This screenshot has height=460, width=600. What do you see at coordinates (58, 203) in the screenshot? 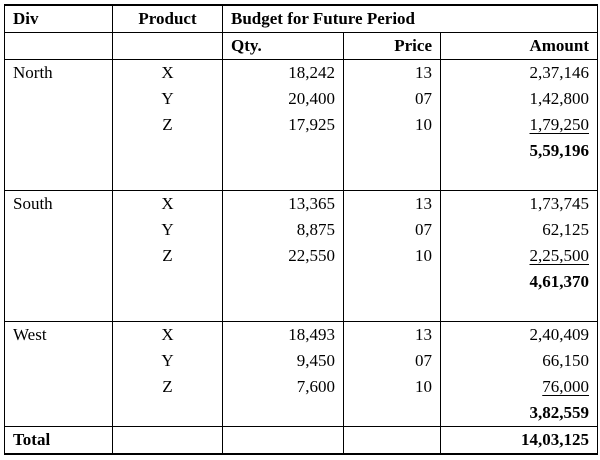
I see `division-name: South` at bounding box center [58, 203].